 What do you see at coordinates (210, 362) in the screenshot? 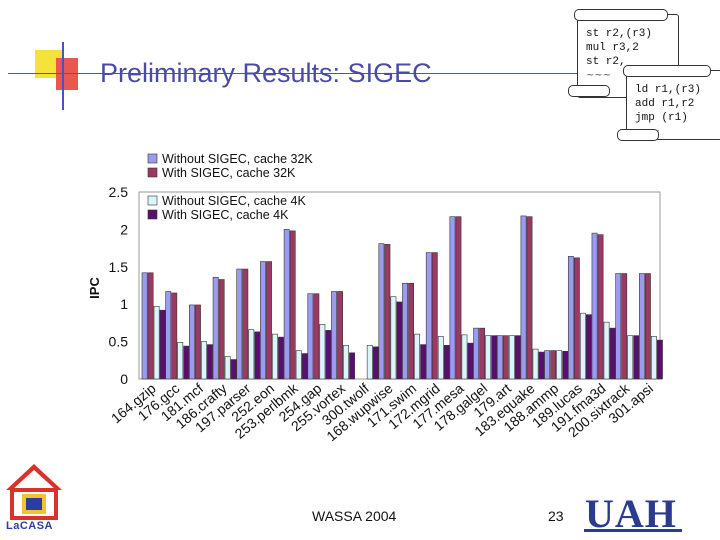
I see `bar-4-181.mcf` at bounding box center [210, 362].